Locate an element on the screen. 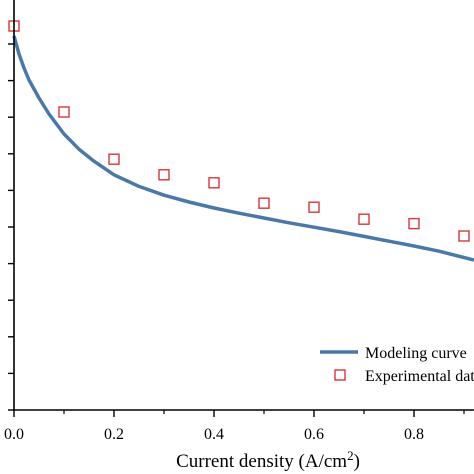 Image resolution: width=474 pixels, height=474 pixels. legend-label-experimental: Experimental data is located at coordinates (419, 376).